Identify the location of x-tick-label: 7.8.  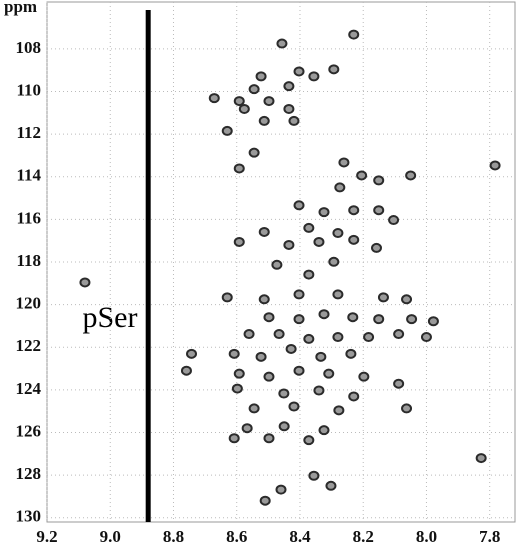
(489, 536).